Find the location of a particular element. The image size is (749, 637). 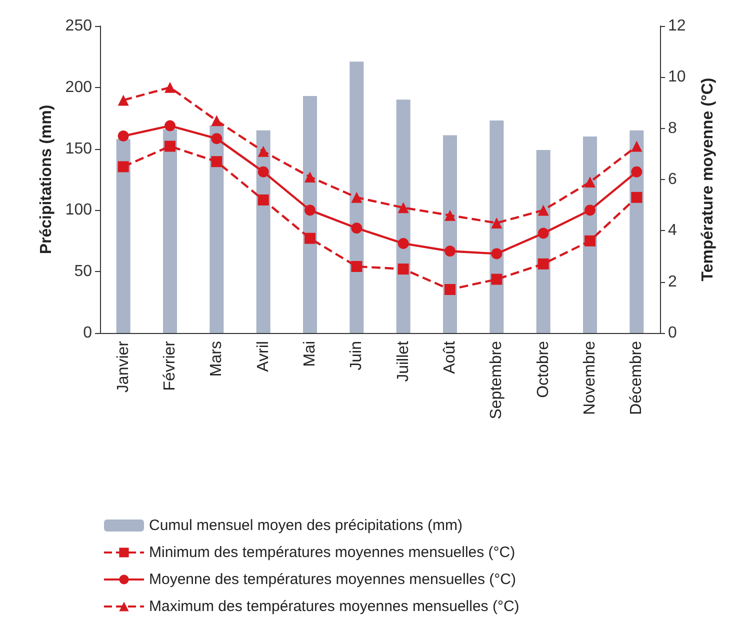

y-tick-label: 250 is located at coordinates (78, 26).